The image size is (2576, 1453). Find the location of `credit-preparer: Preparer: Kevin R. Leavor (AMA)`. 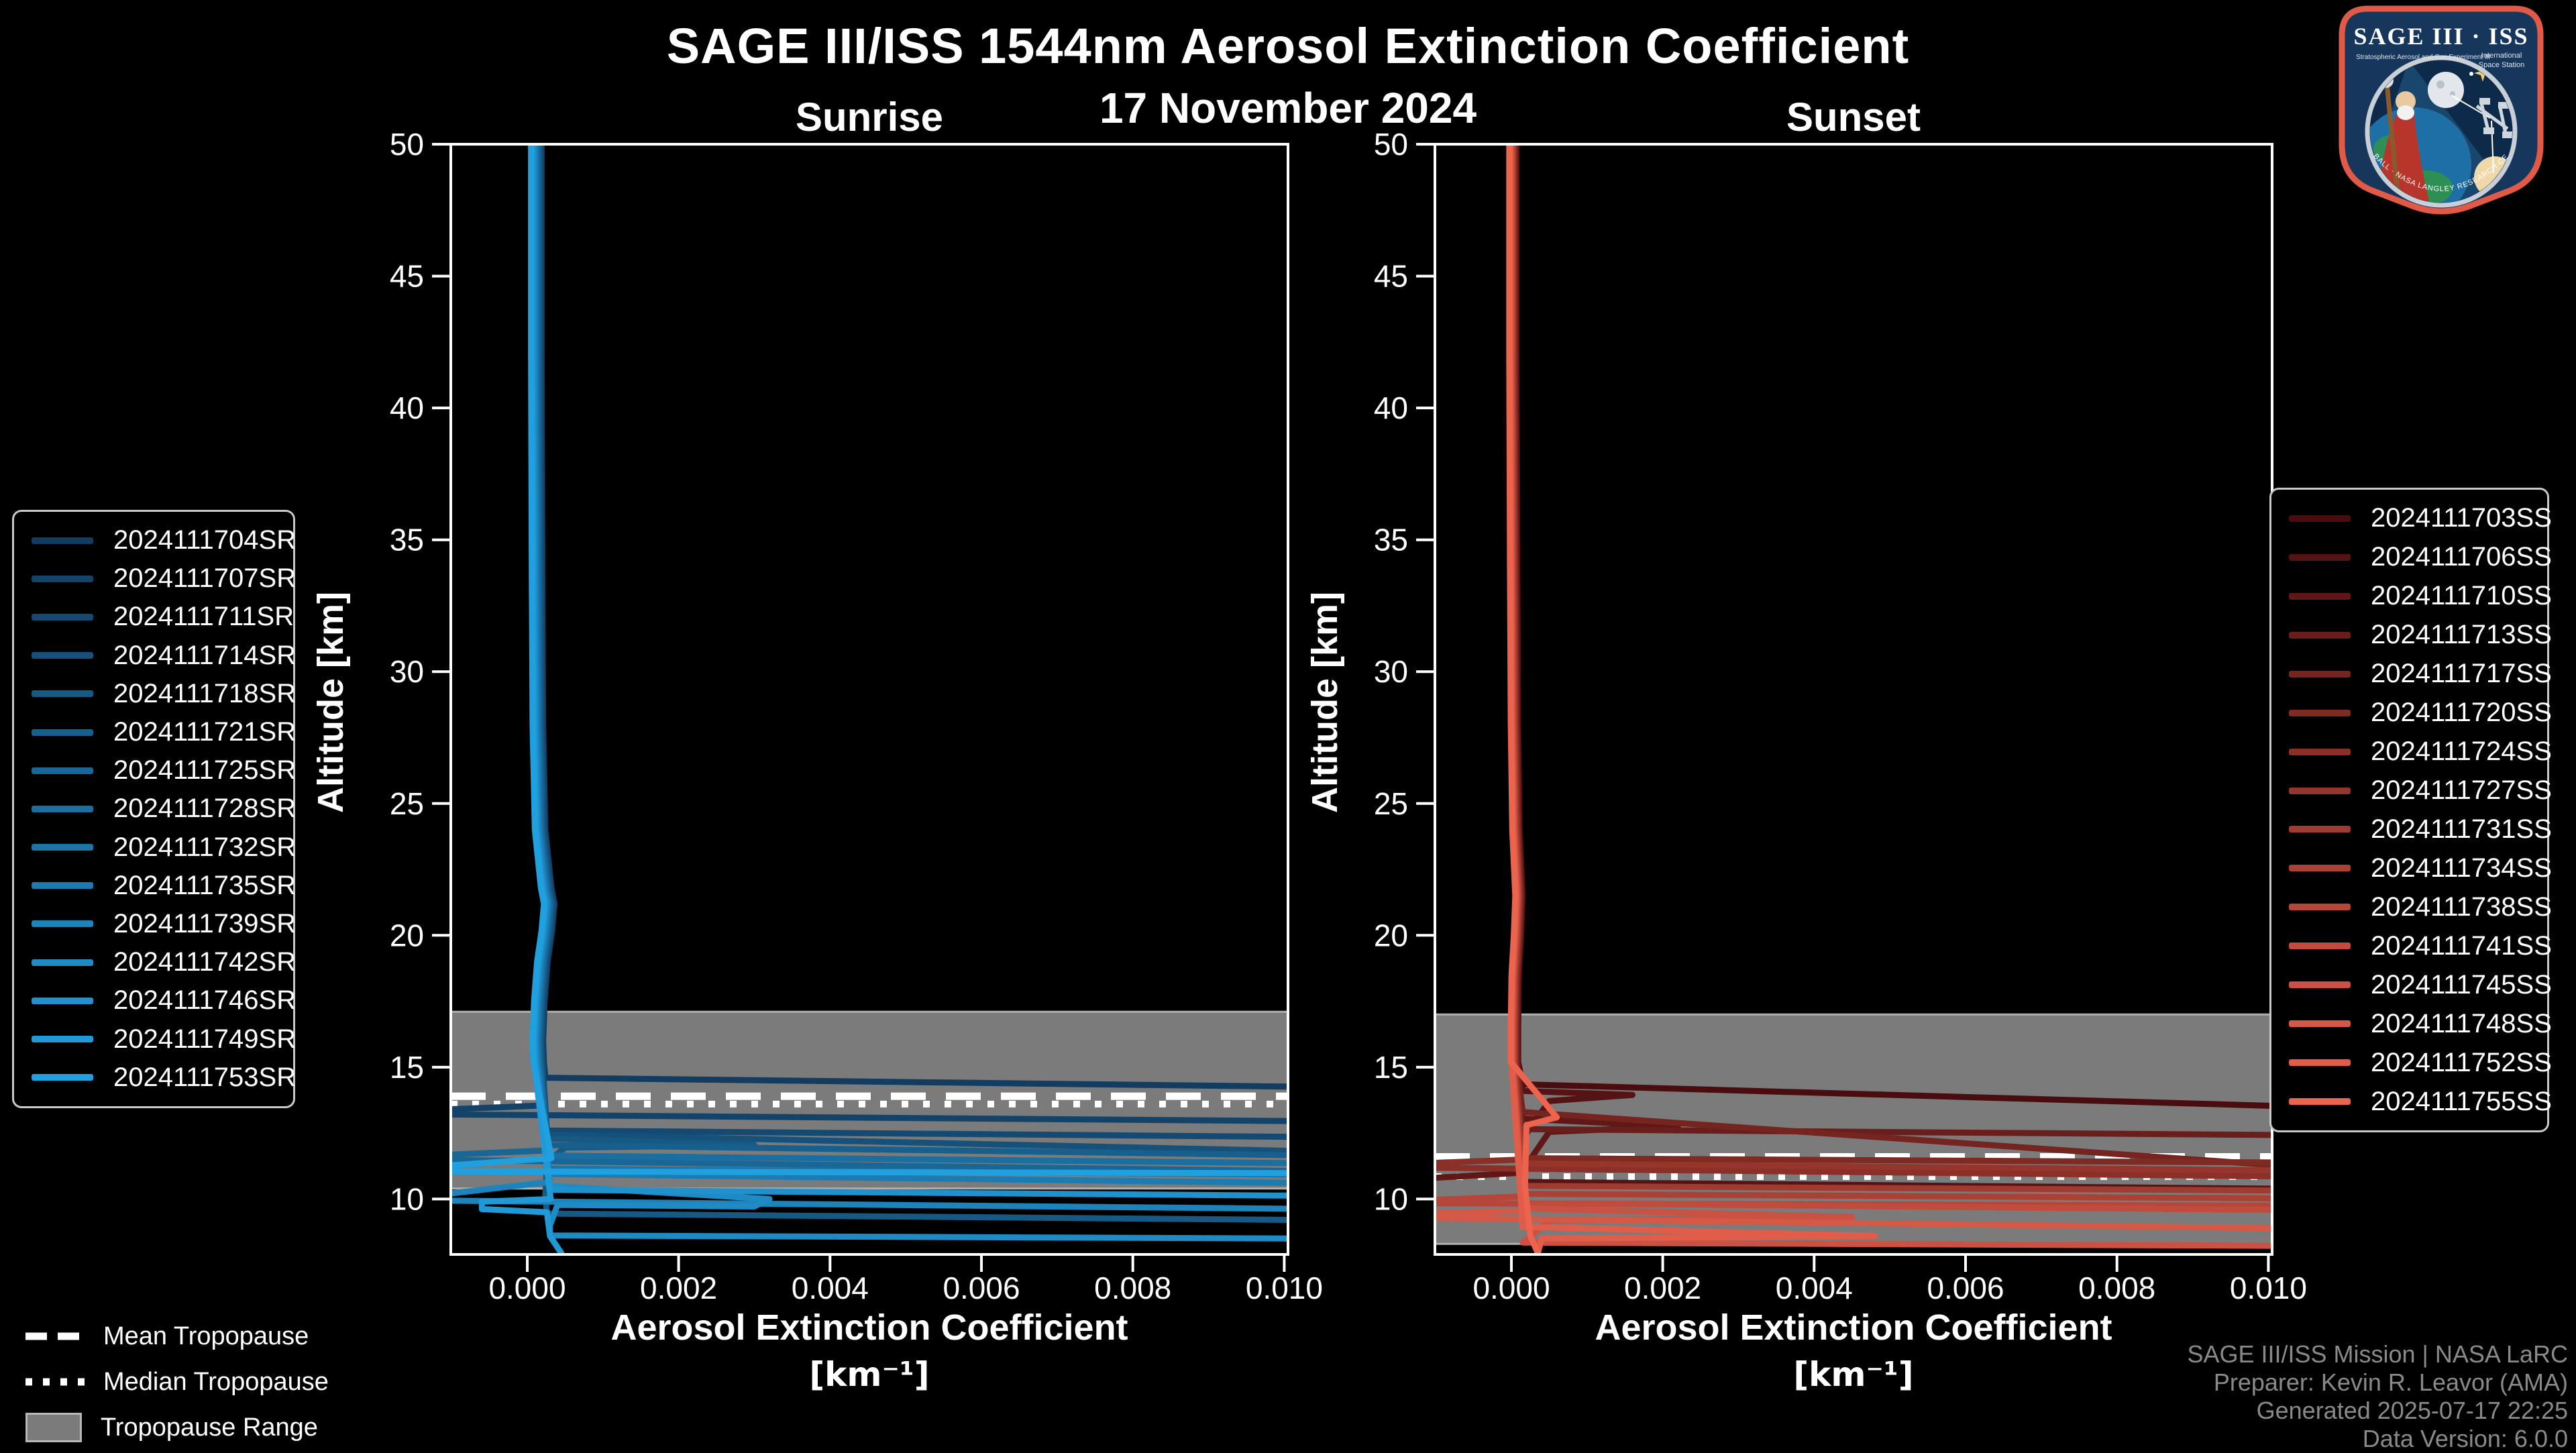

credit-preparer: Preparer: Kevin R. Leavor (AMA) is located at coordinates (2390, 1382).